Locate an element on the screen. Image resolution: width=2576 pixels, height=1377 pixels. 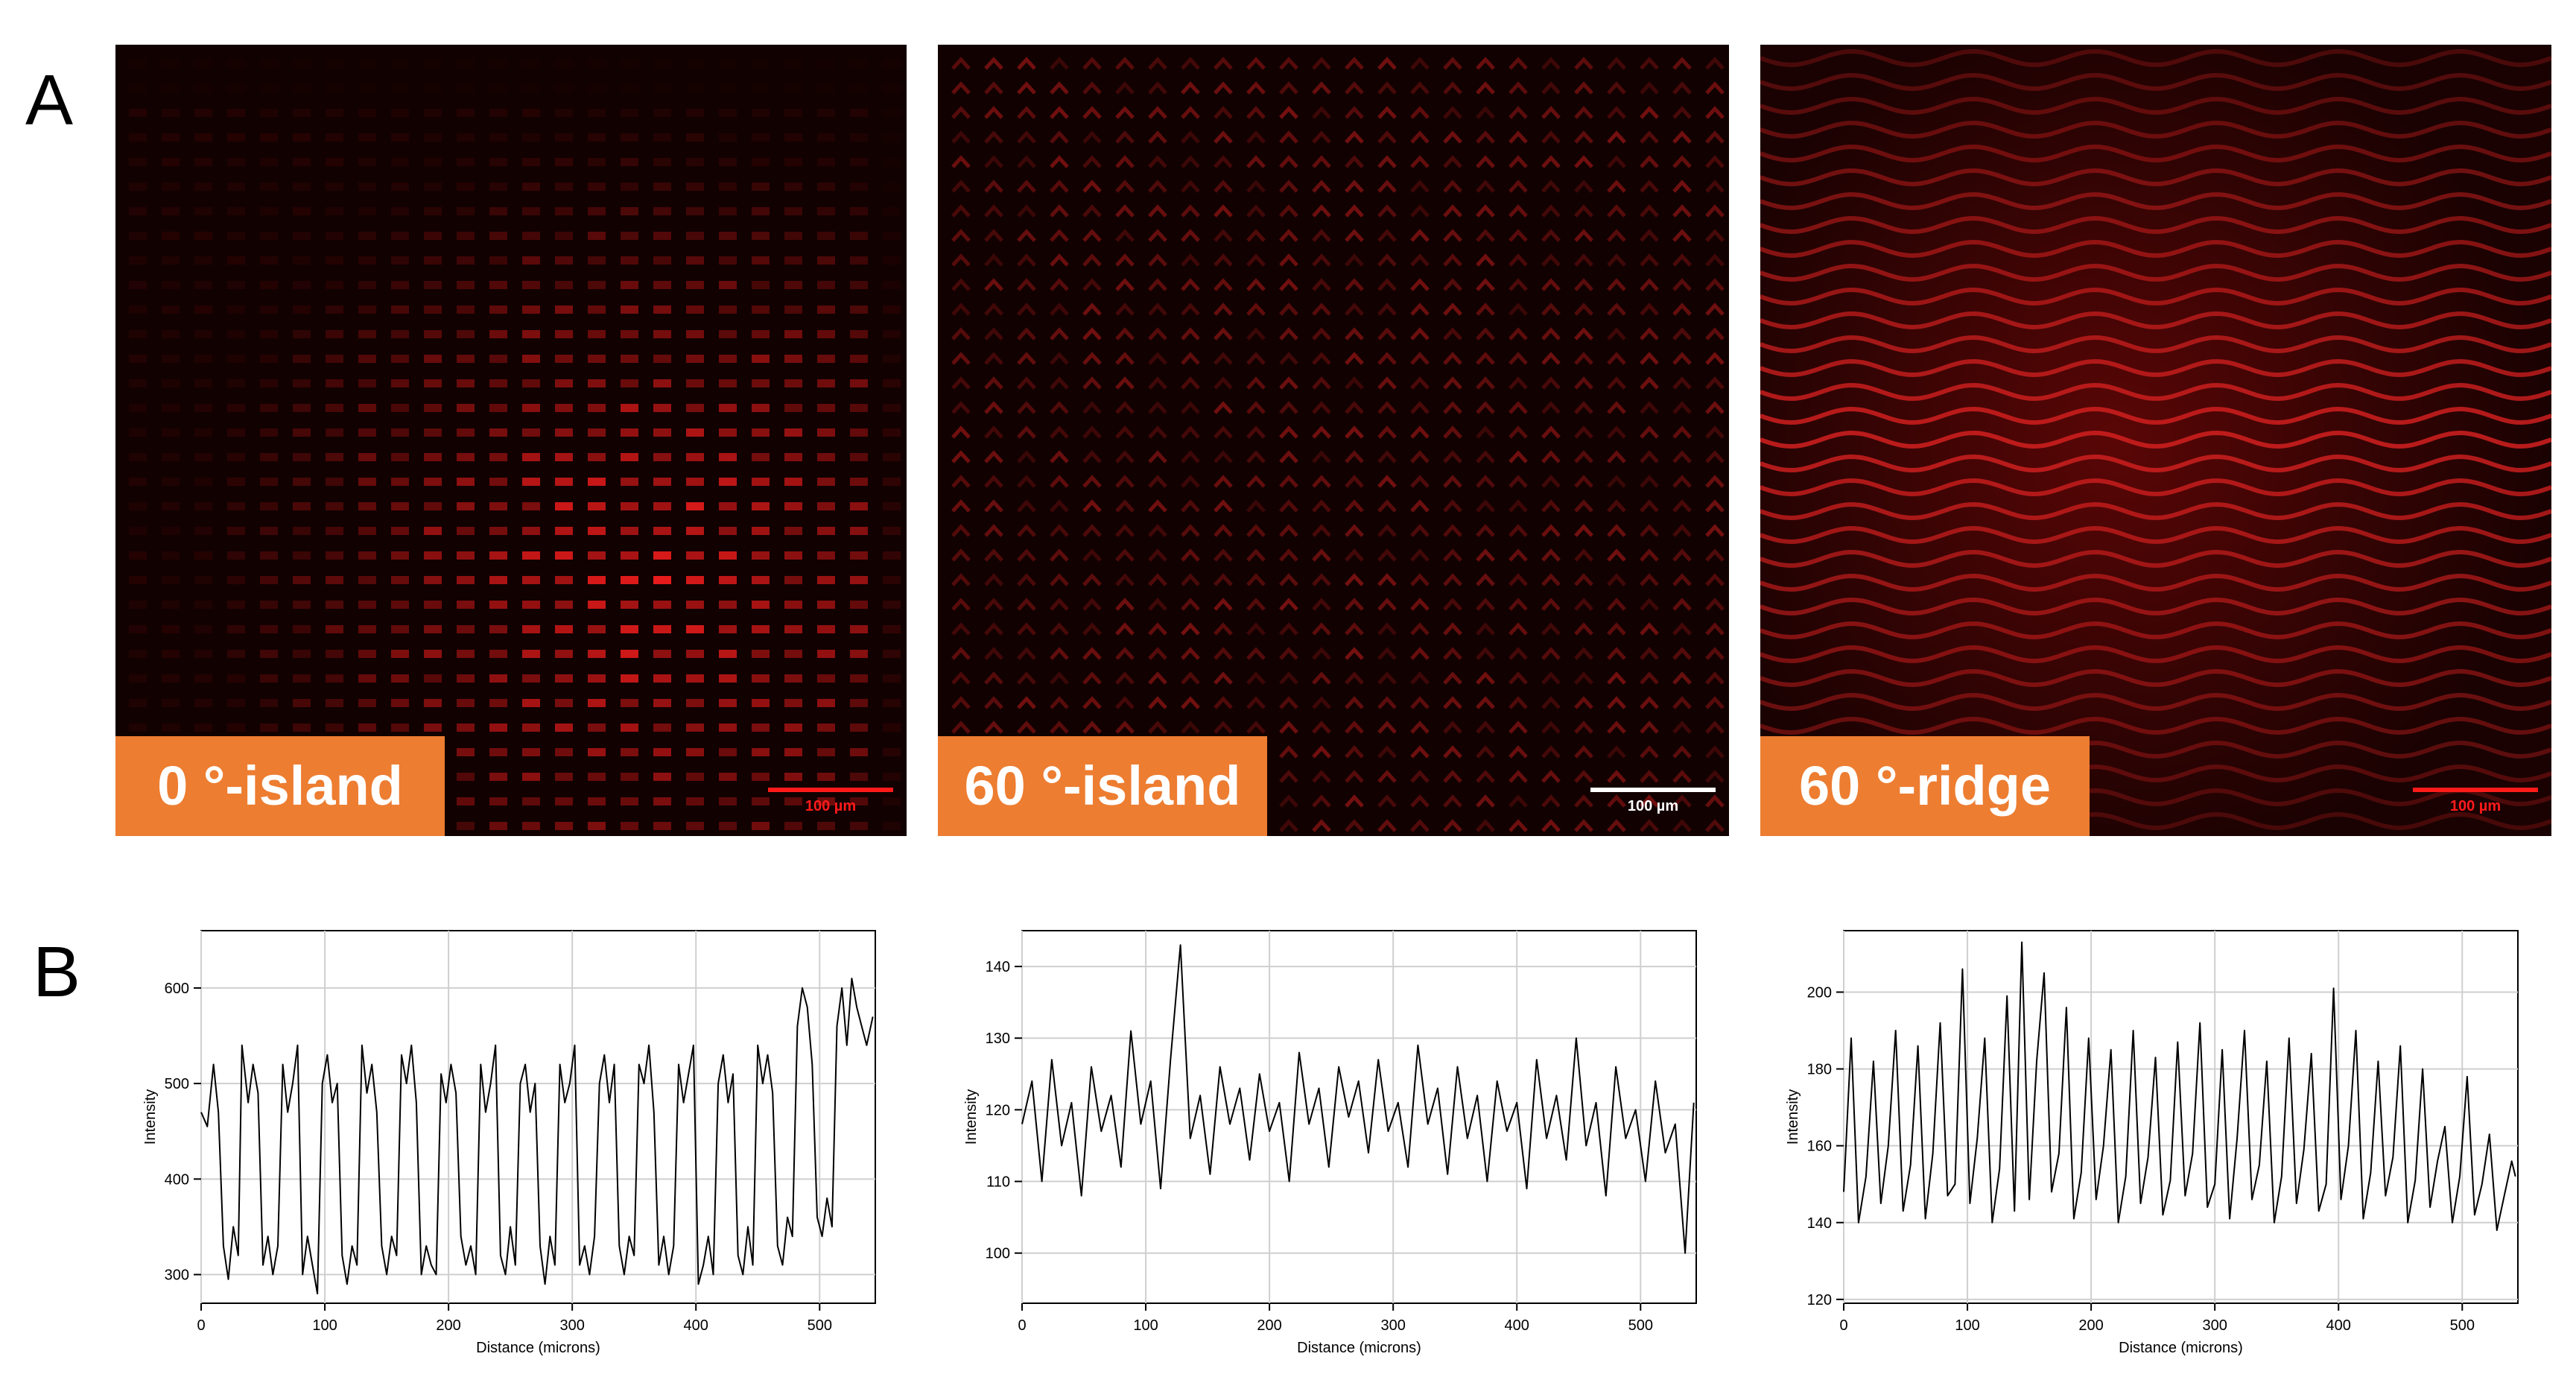
y-tick-label: 110 is located at coordinates (998, 1182).